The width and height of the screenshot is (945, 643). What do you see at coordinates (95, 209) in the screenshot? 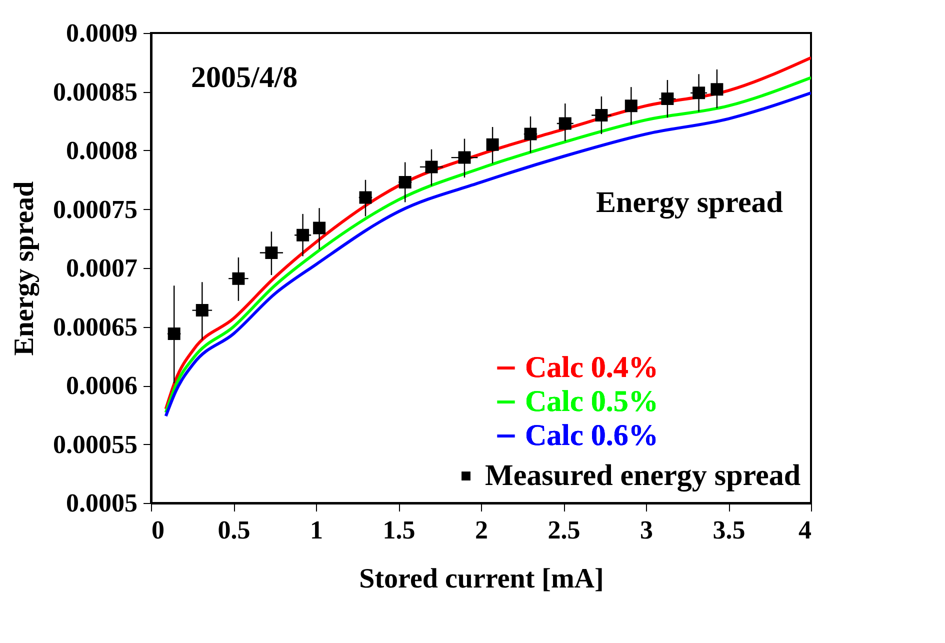
I see `y-tick-label: 0.00075` at bounding box center [95, 209].